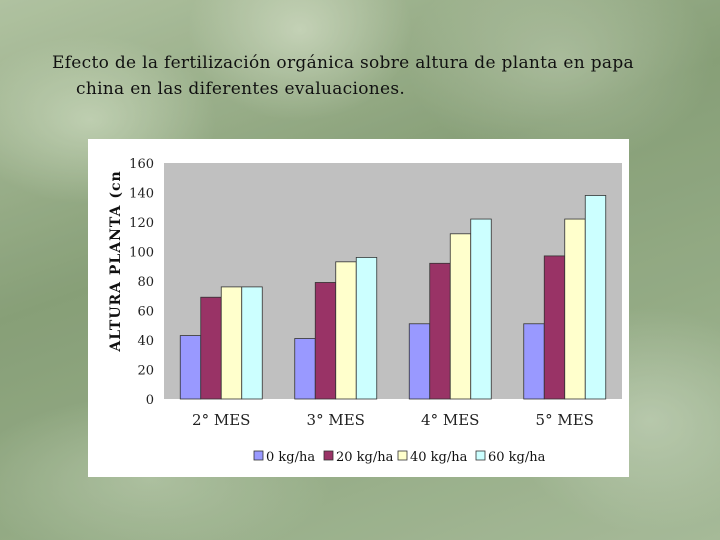 The width and height of the screenshot is (720, 540). Describe the element at coordinates (141, 164) in the screenshot. I see `y-tick-label: 160` at that location.